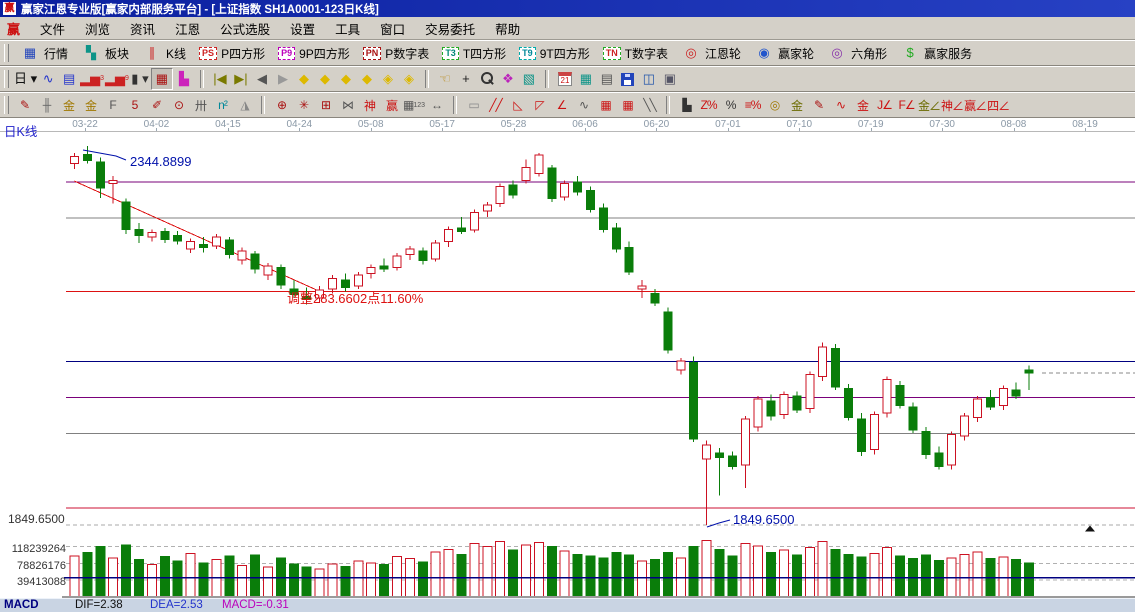 Image resolution: width=1135 pixels, height=612 pixels. I want to click on time-circle: ⊙, so click(178, 105).